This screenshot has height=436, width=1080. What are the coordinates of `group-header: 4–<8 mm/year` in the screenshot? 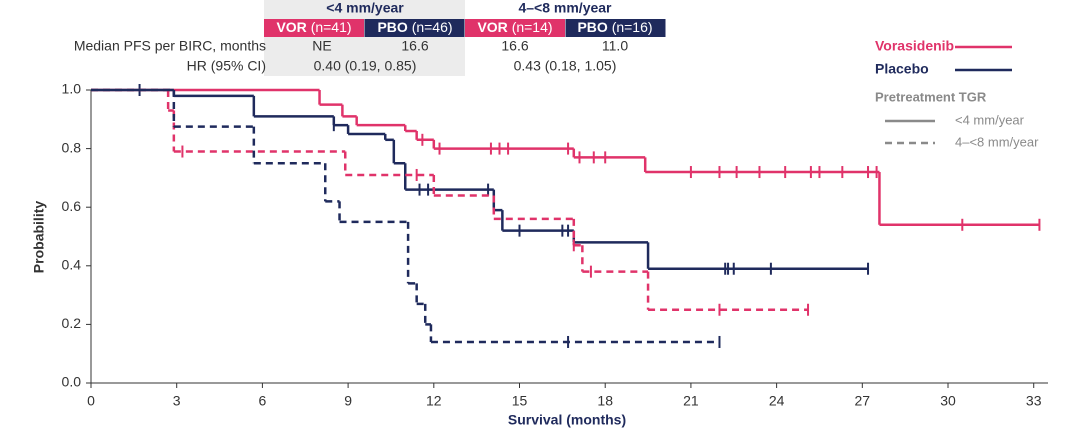 It's located at (565, 8).